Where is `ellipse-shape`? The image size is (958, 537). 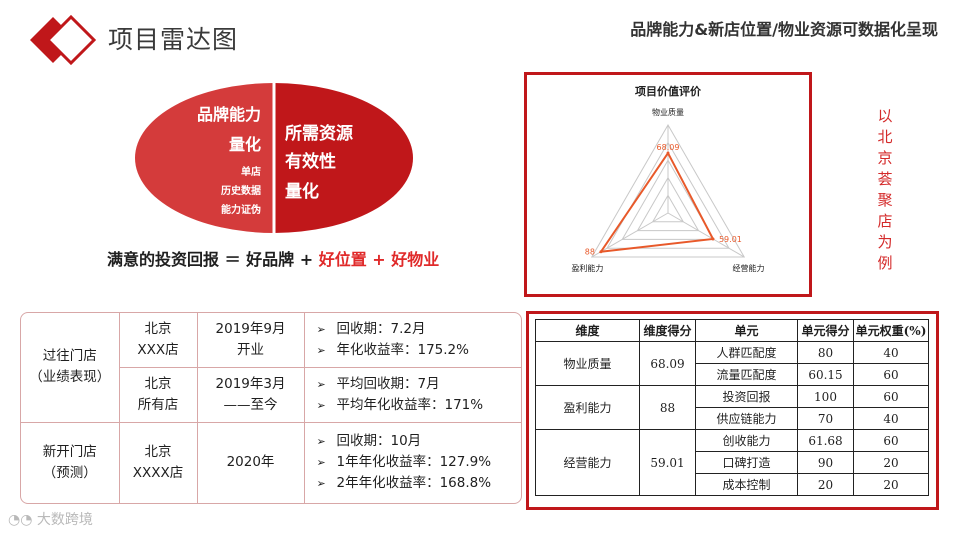 ellipse-shape is located at coordinates (274, 158).